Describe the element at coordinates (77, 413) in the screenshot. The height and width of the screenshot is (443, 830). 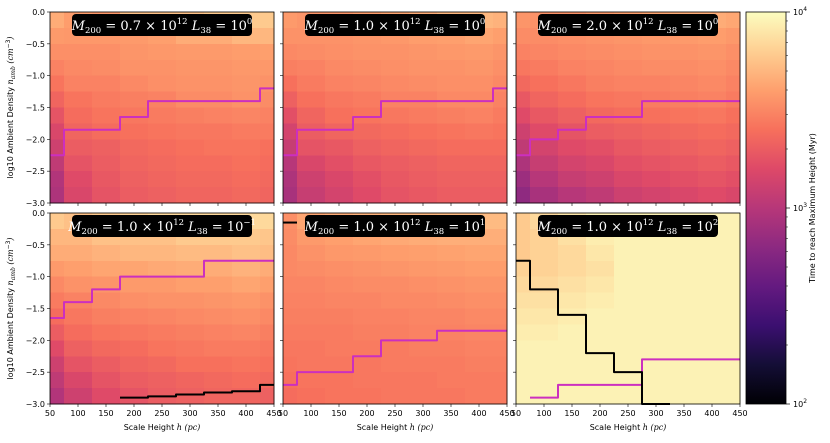
I see `x-tick-label: 100` at that location.